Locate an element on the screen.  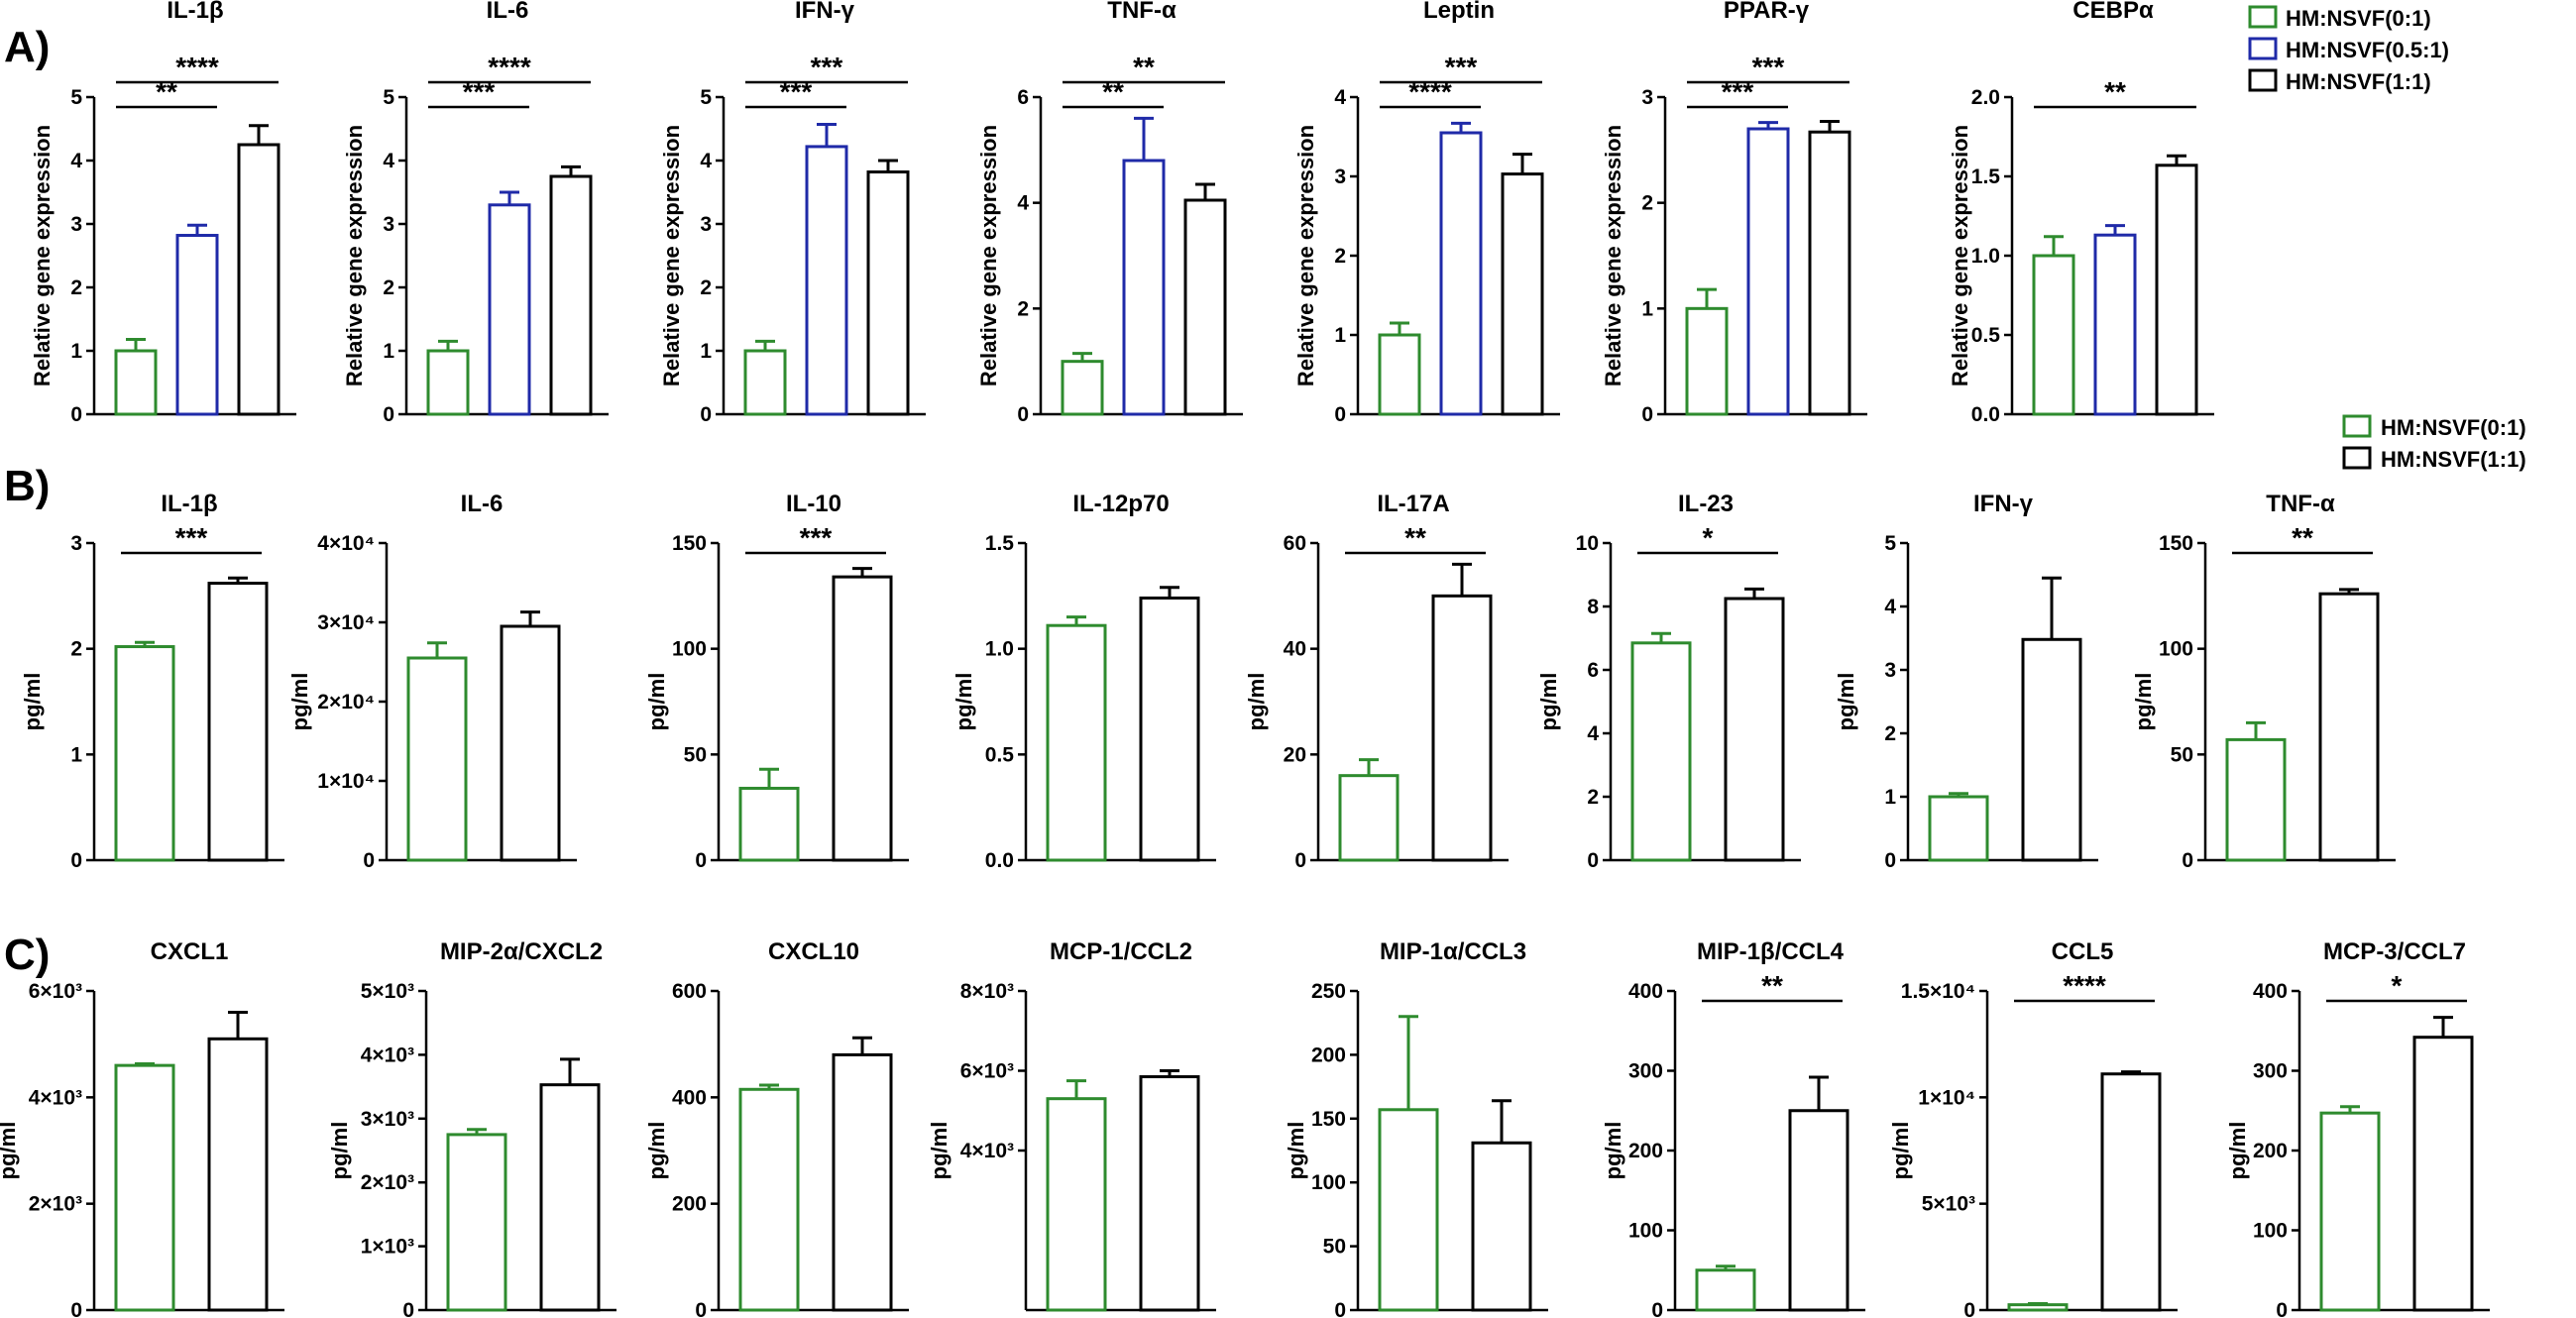
chart-12-tick-label: 10 is located at coordinates (1587, 543).